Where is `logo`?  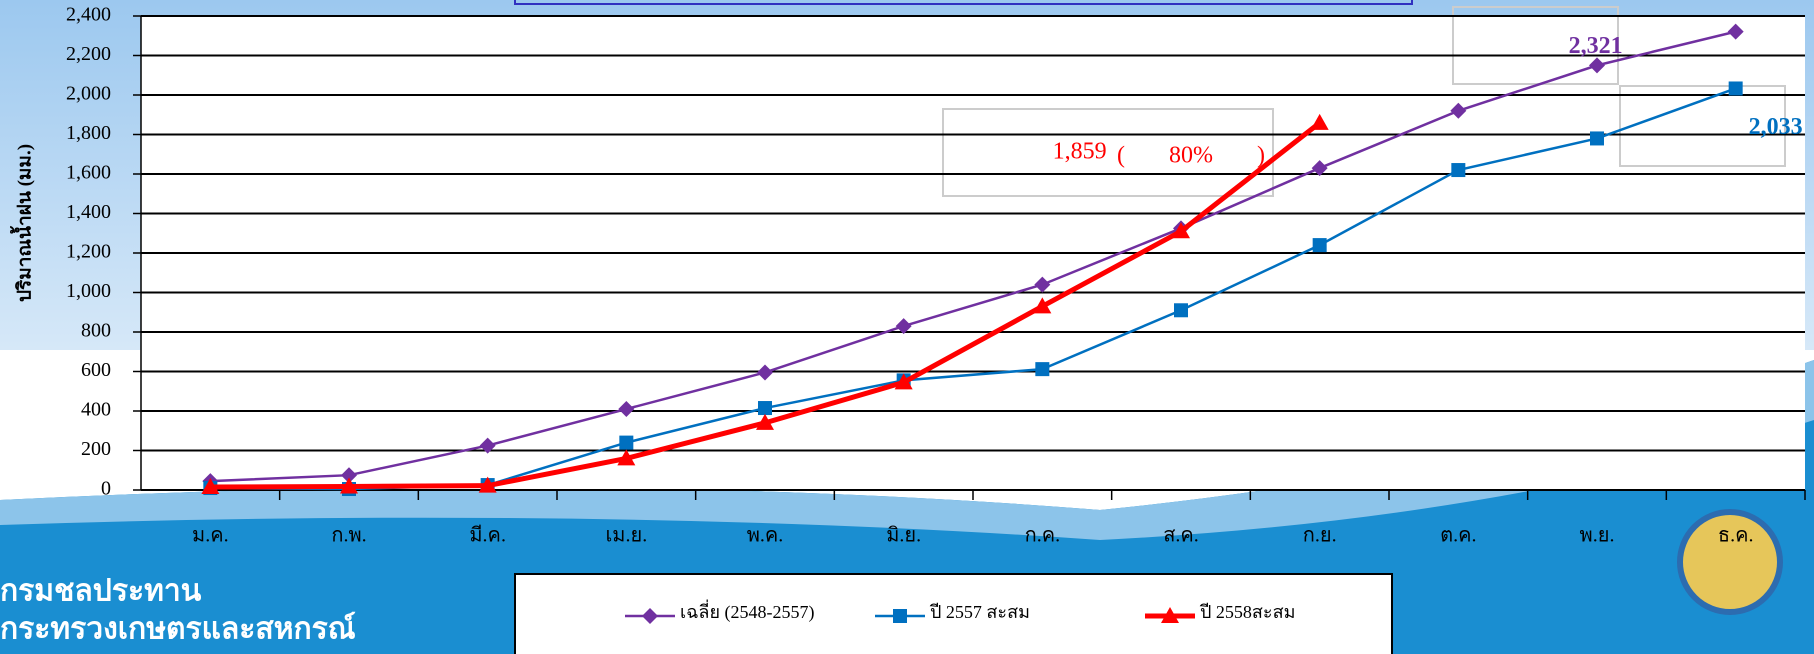 logo is located at coordinates (1730, 562).